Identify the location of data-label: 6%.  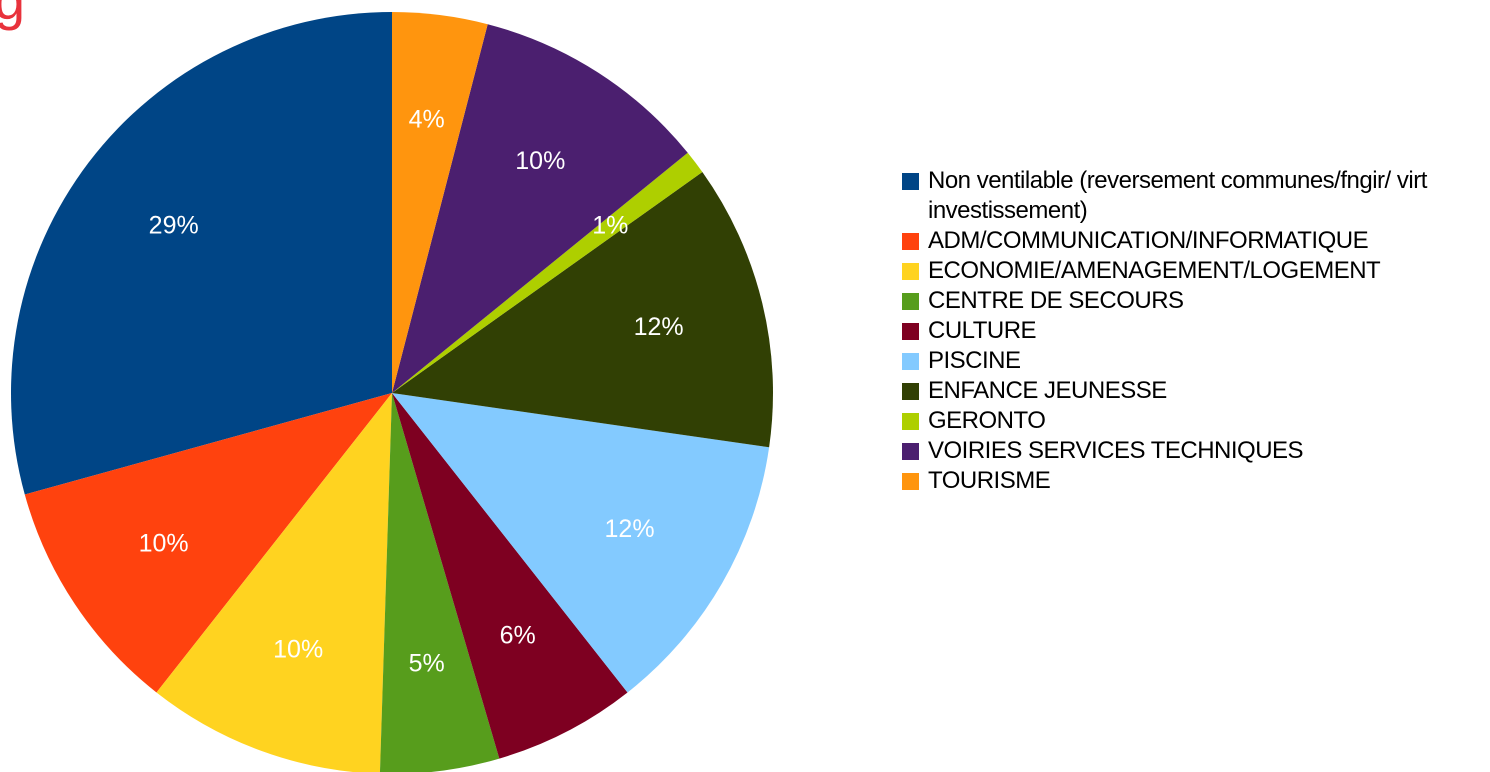
(518, 635).